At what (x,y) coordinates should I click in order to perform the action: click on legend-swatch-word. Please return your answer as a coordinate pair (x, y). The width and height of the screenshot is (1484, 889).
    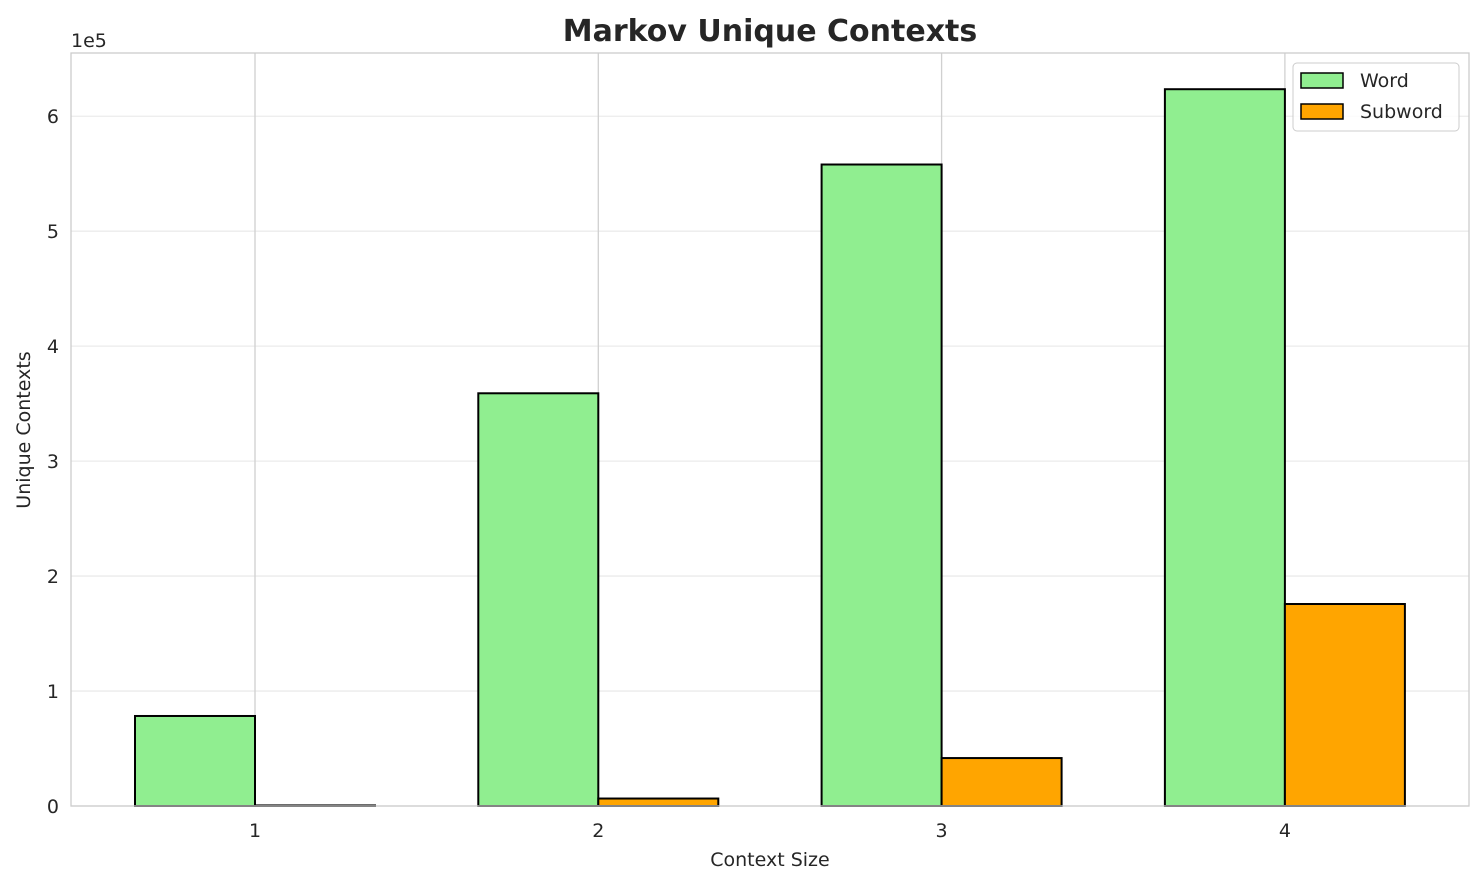
    Looking at the image, I should click on (1322, 80).